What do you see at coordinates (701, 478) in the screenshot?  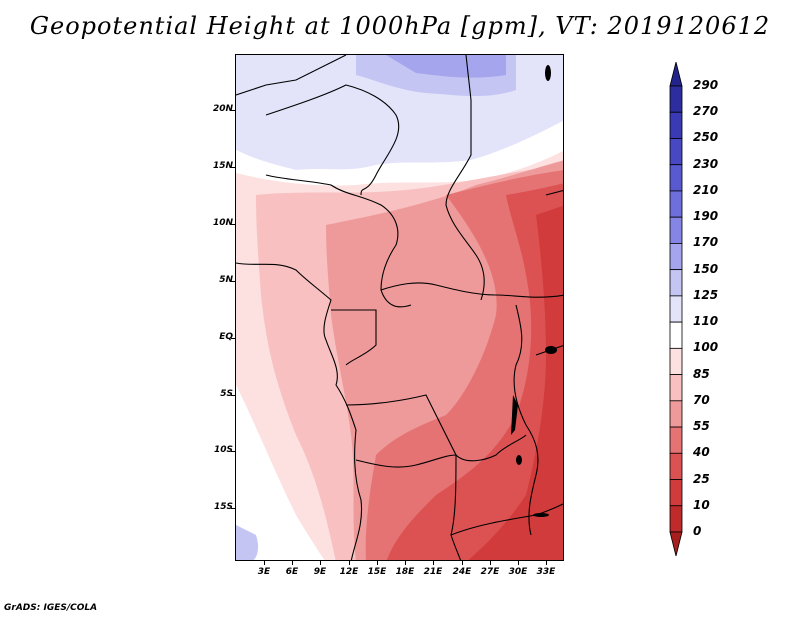 I see `colorbar-level-label: 25` at bounding box center [701, 478].